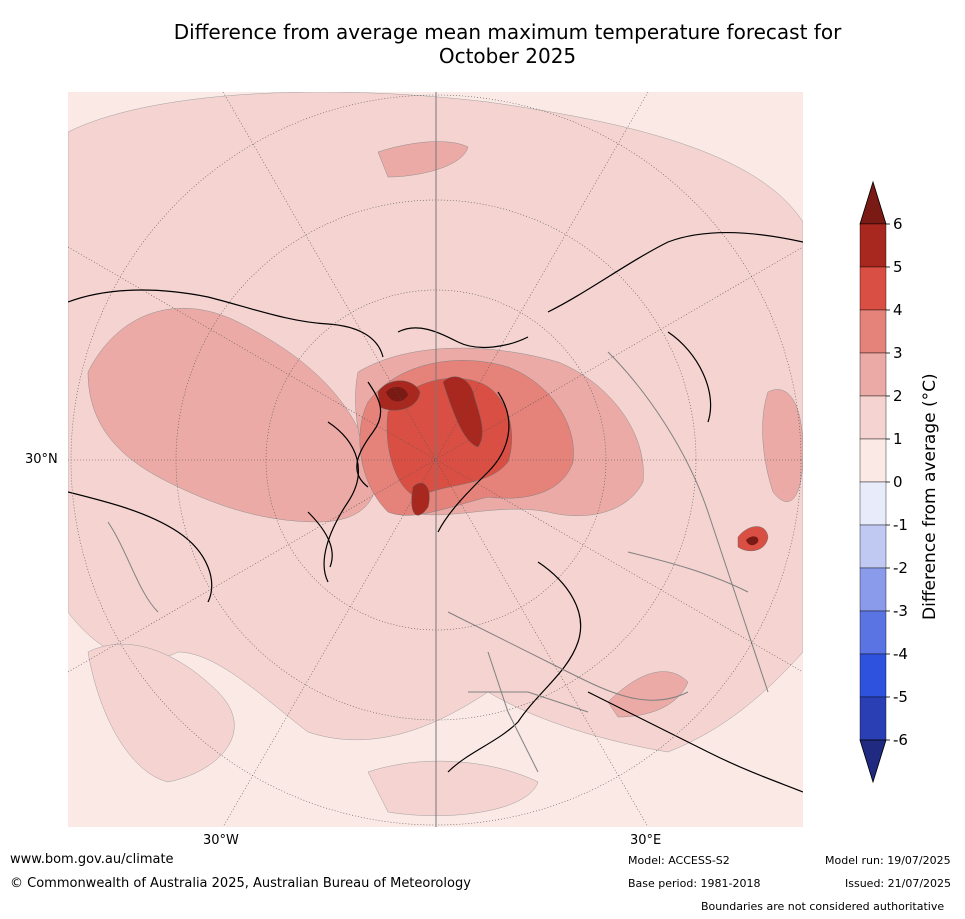  I want to click on band-1-2-south, so click(161, 713).